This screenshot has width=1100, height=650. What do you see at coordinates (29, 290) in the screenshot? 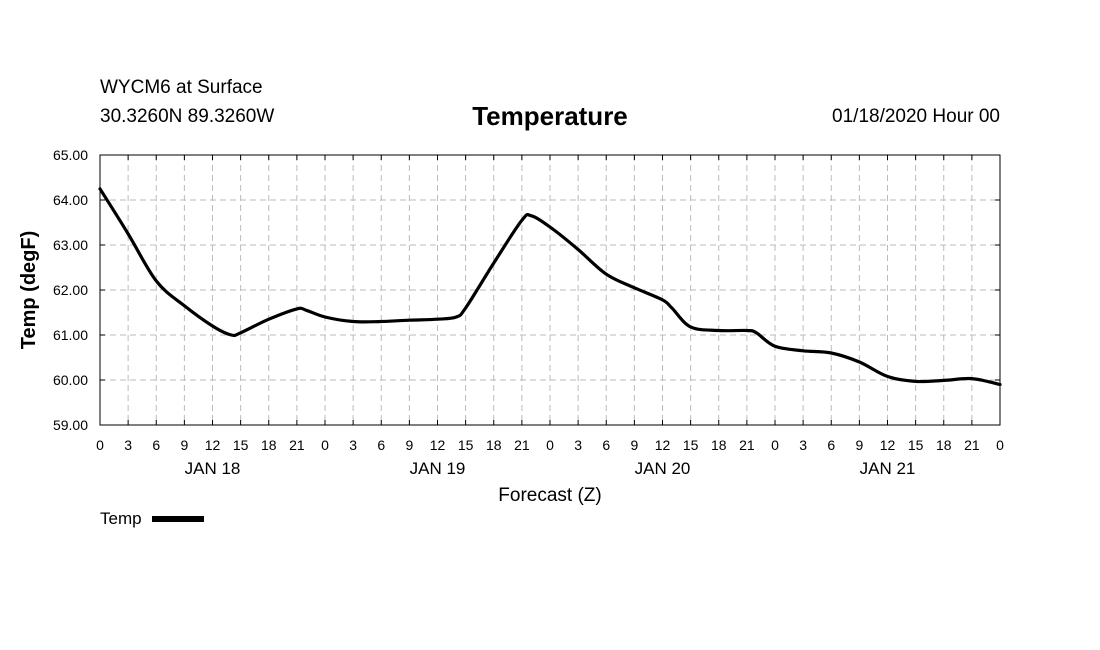
I see `y-axis-title: Temp (degF)` at bounding box center [29, 290].